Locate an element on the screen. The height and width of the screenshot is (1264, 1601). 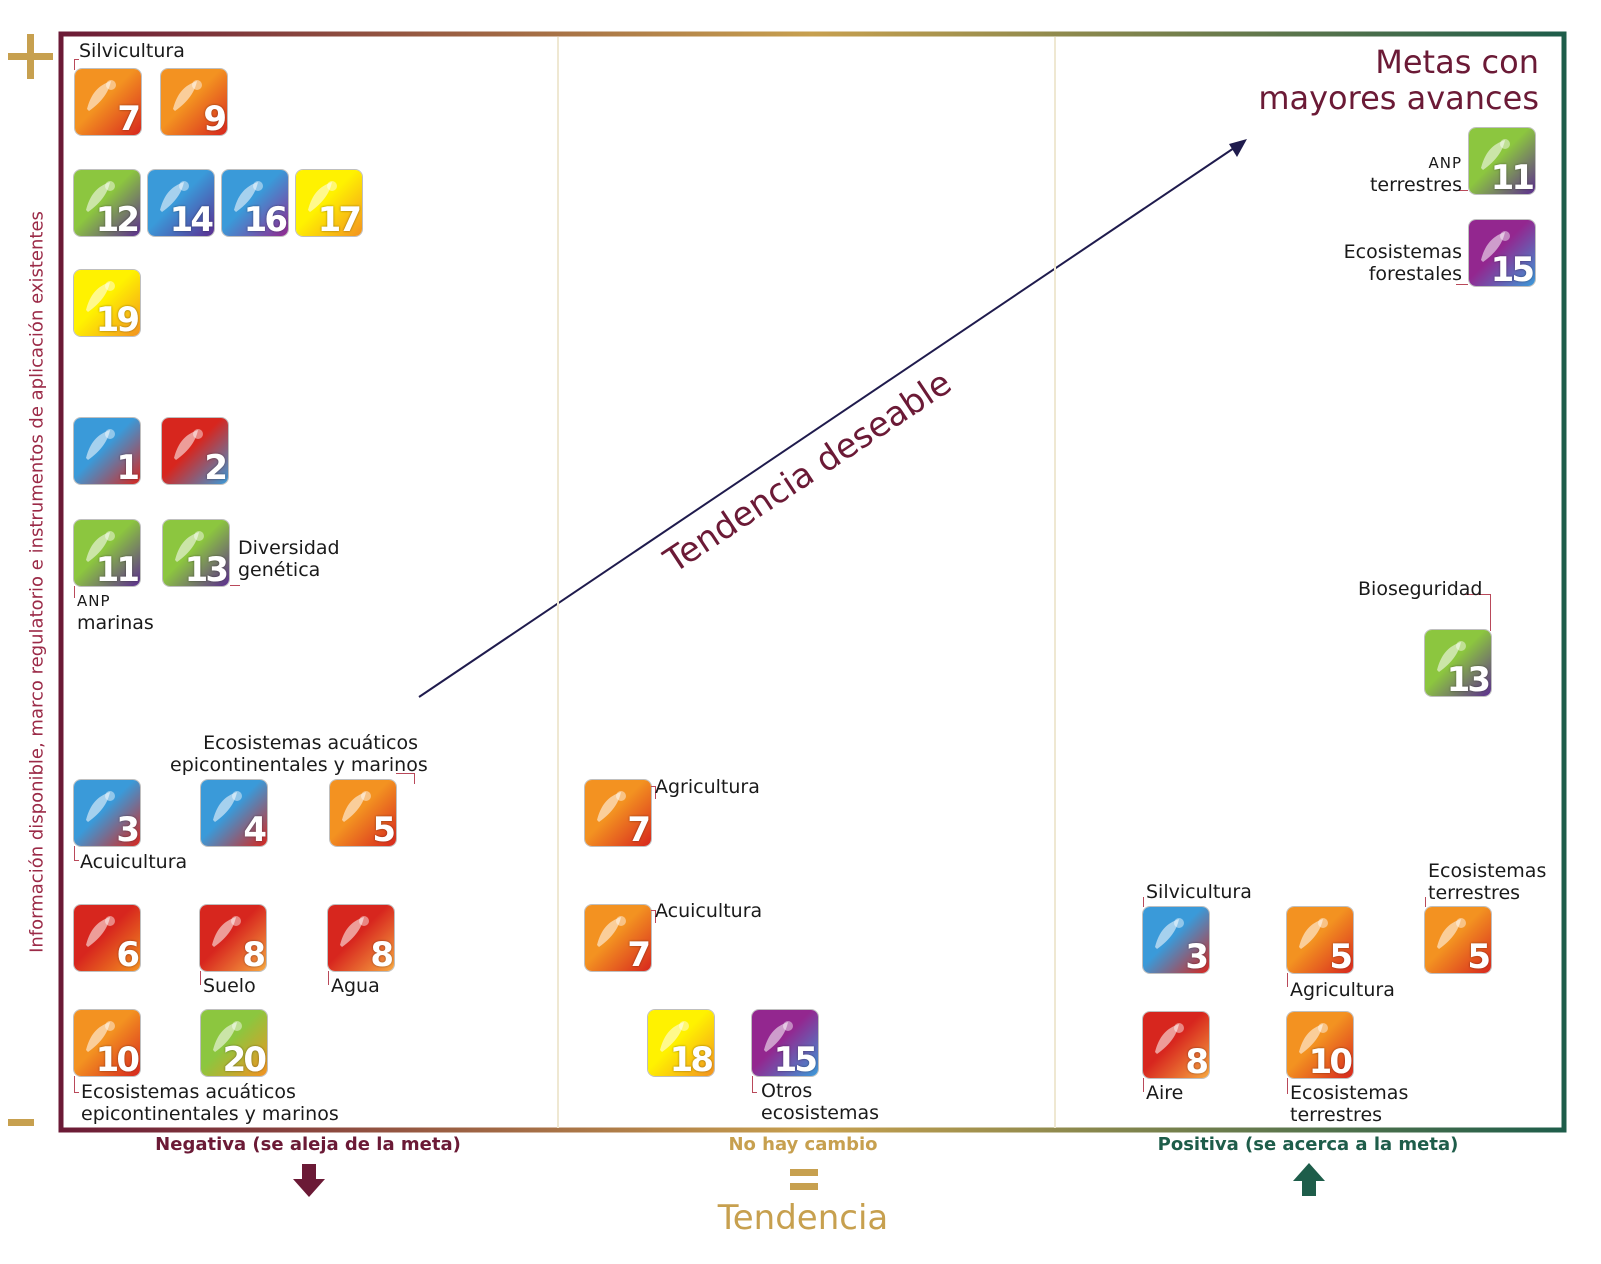
goal-icon-18: 18 is located at coordinates (681, 1043).